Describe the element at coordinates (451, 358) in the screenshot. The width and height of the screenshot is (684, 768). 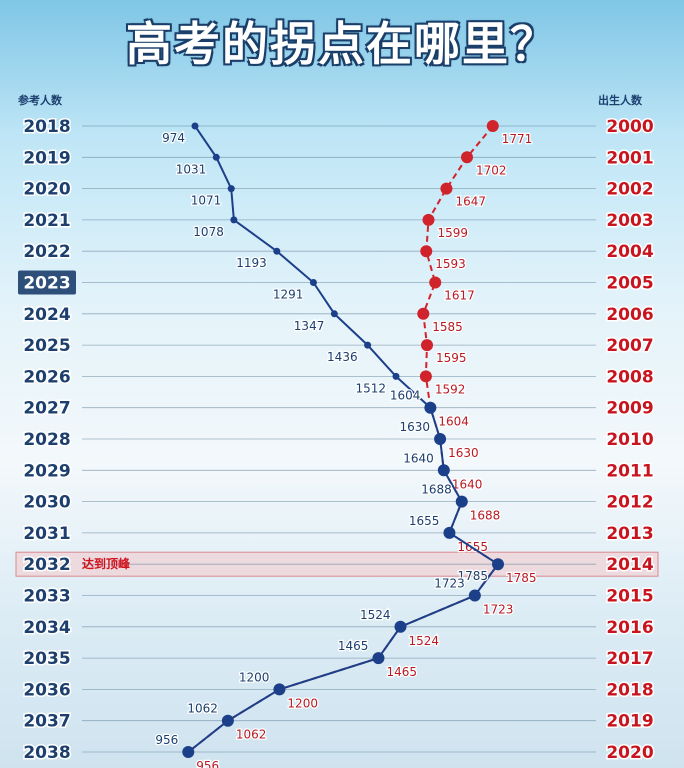
I see `red-data-label: 1595` at that location.